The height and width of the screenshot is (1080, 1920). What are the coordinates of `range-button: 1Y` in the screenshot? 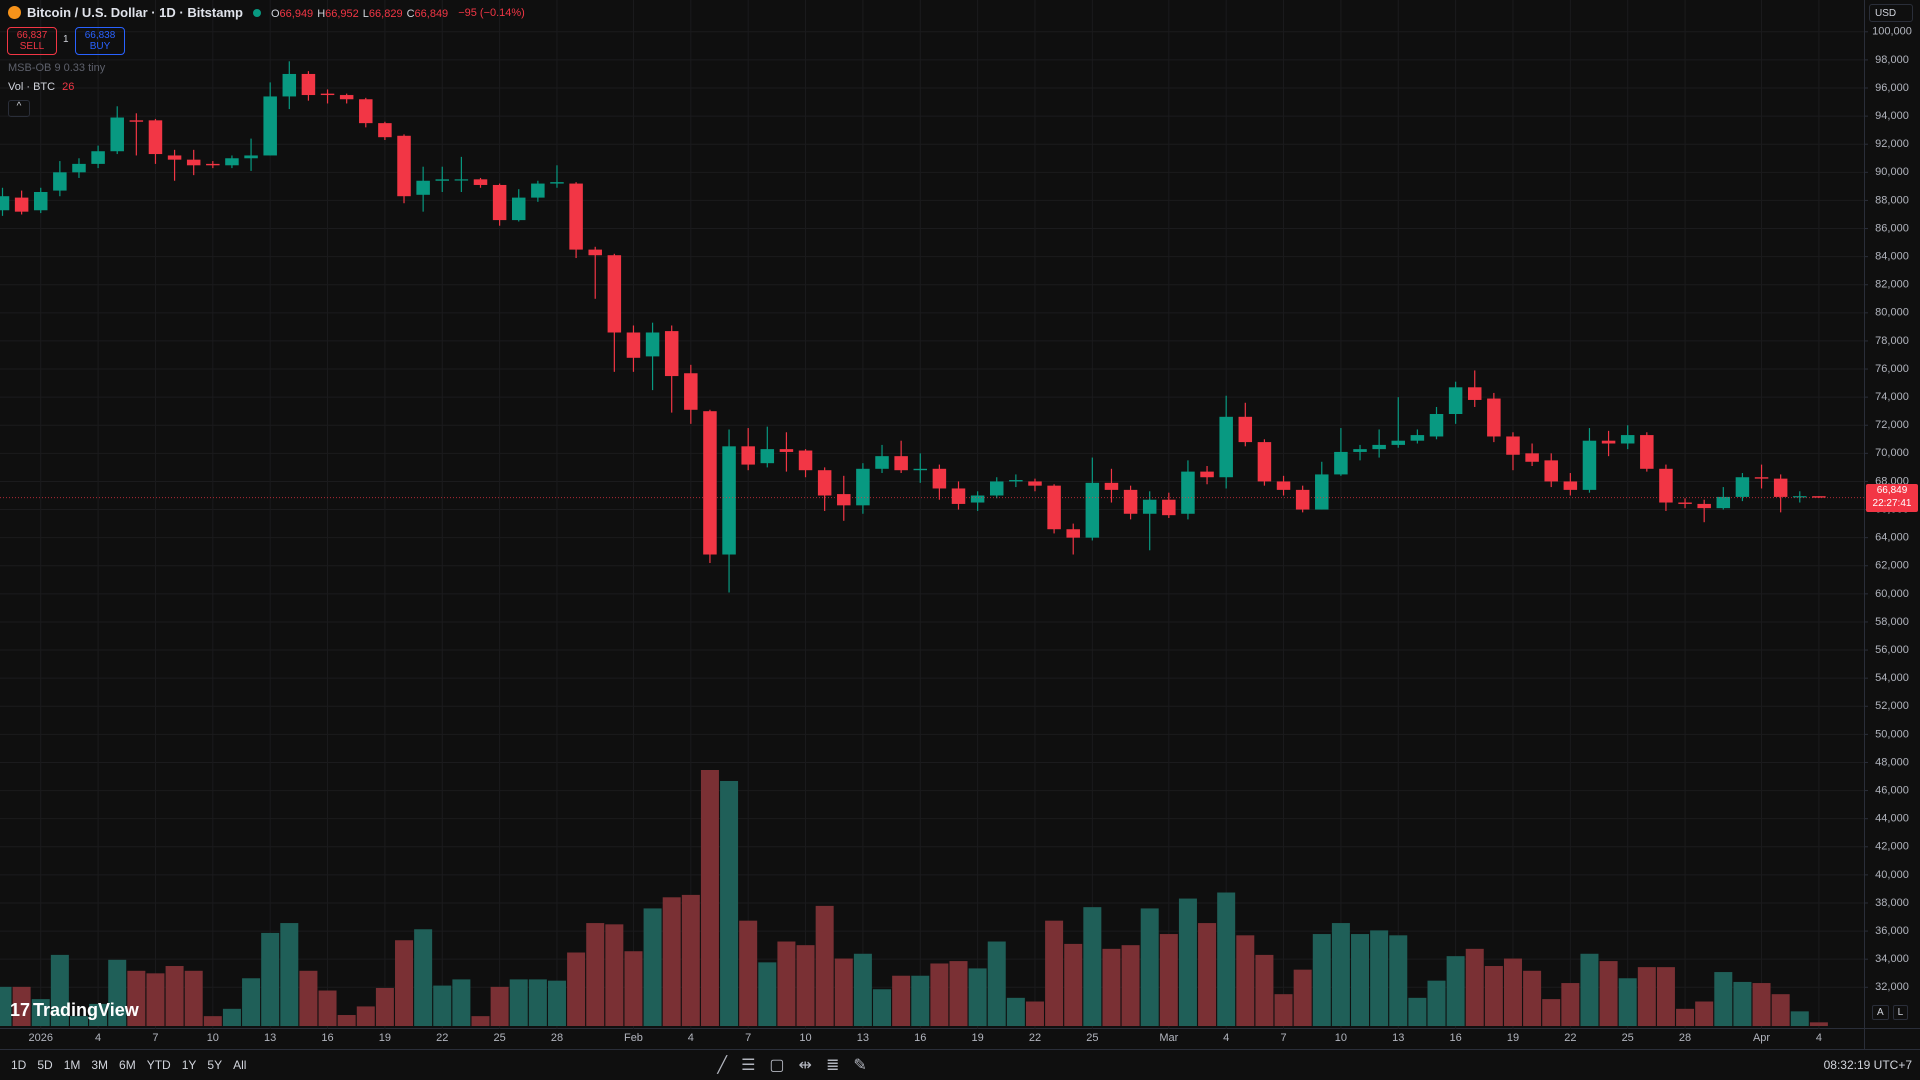 It's located at (189, 1065).